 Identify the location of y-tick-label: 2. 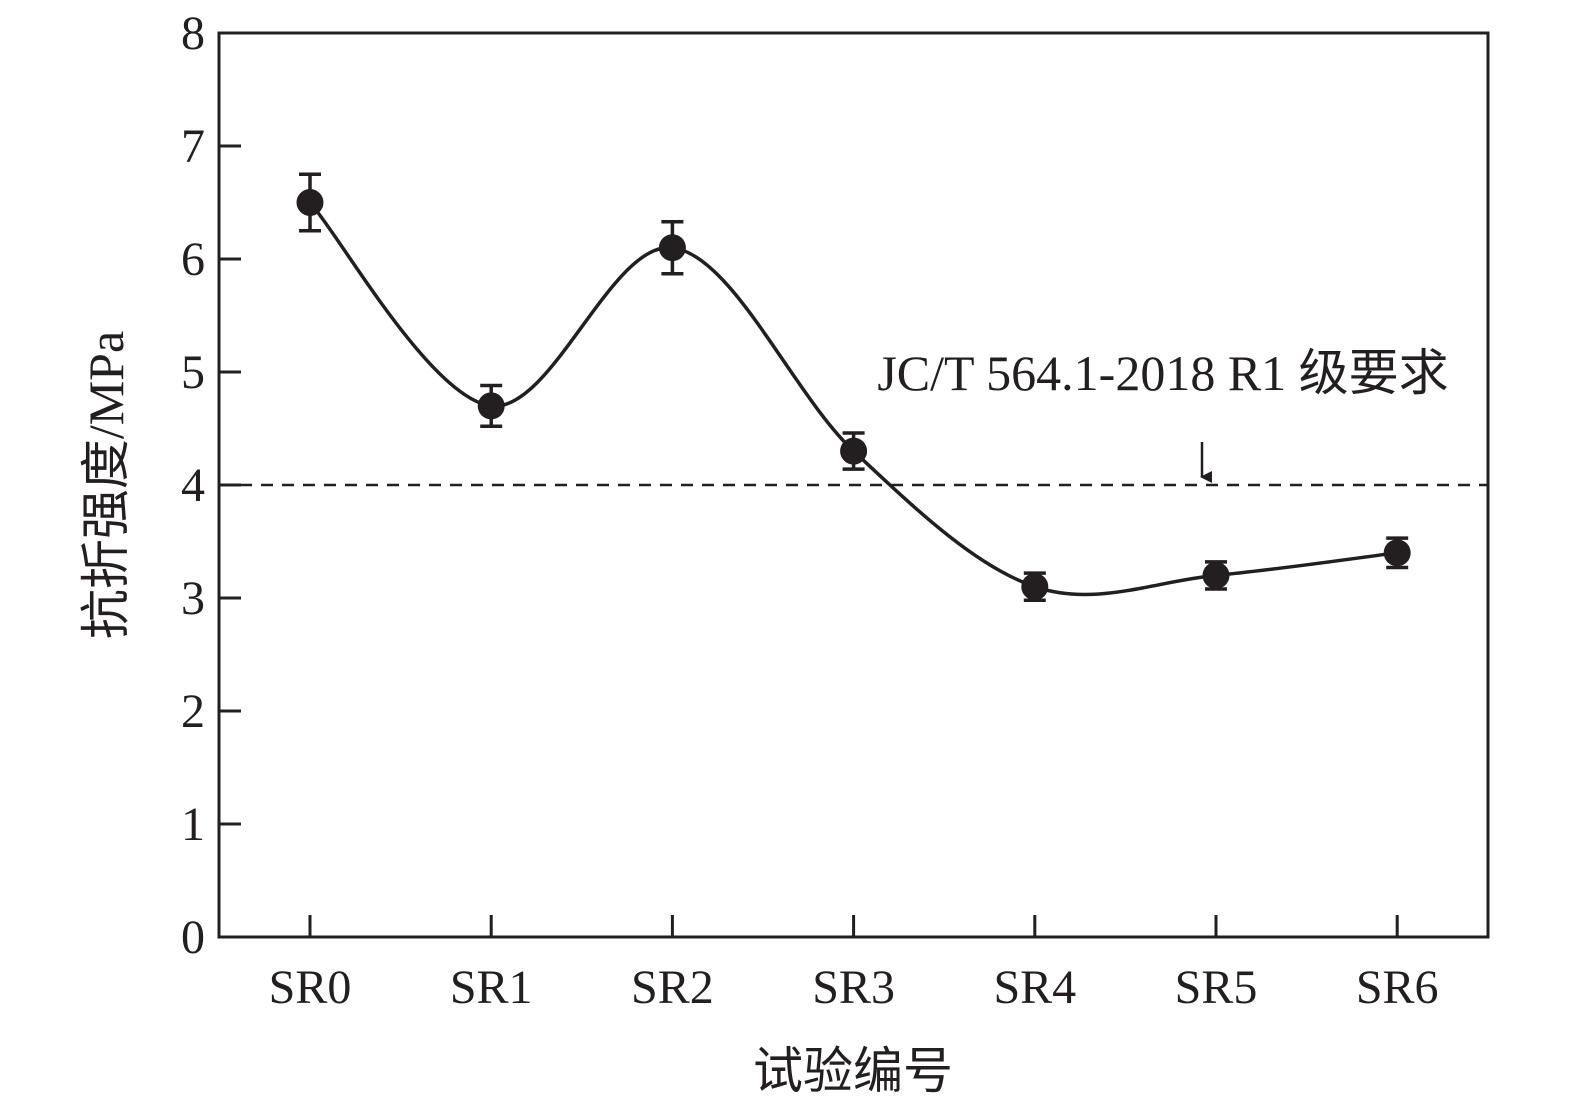
(193, 711).